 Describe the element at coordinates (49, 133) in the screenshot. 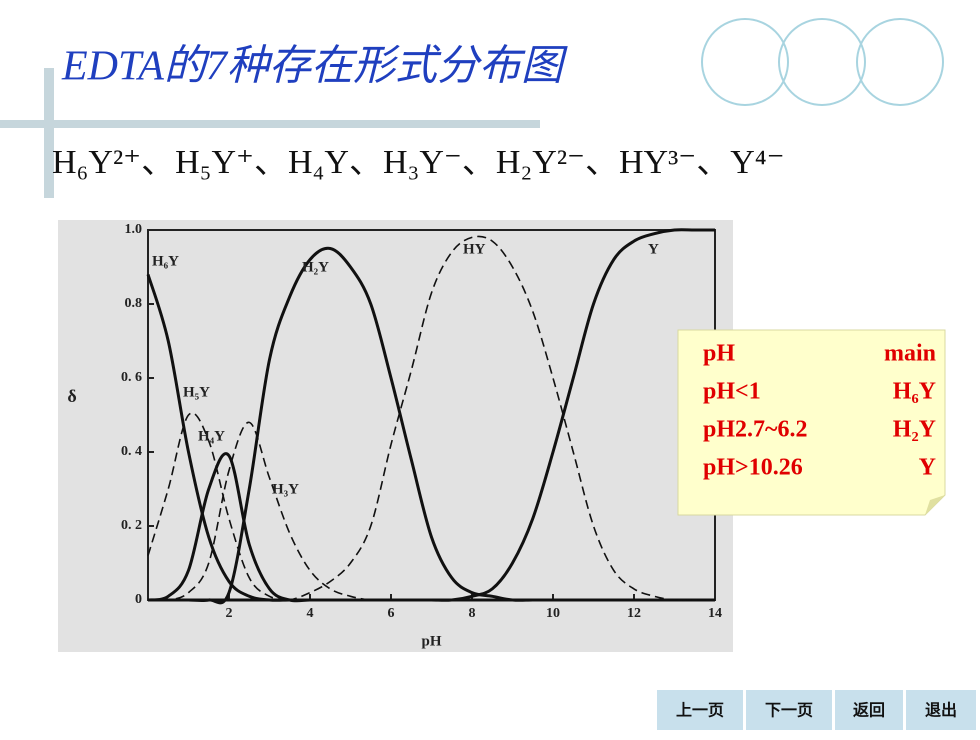

I see `decor-bar` at that location.